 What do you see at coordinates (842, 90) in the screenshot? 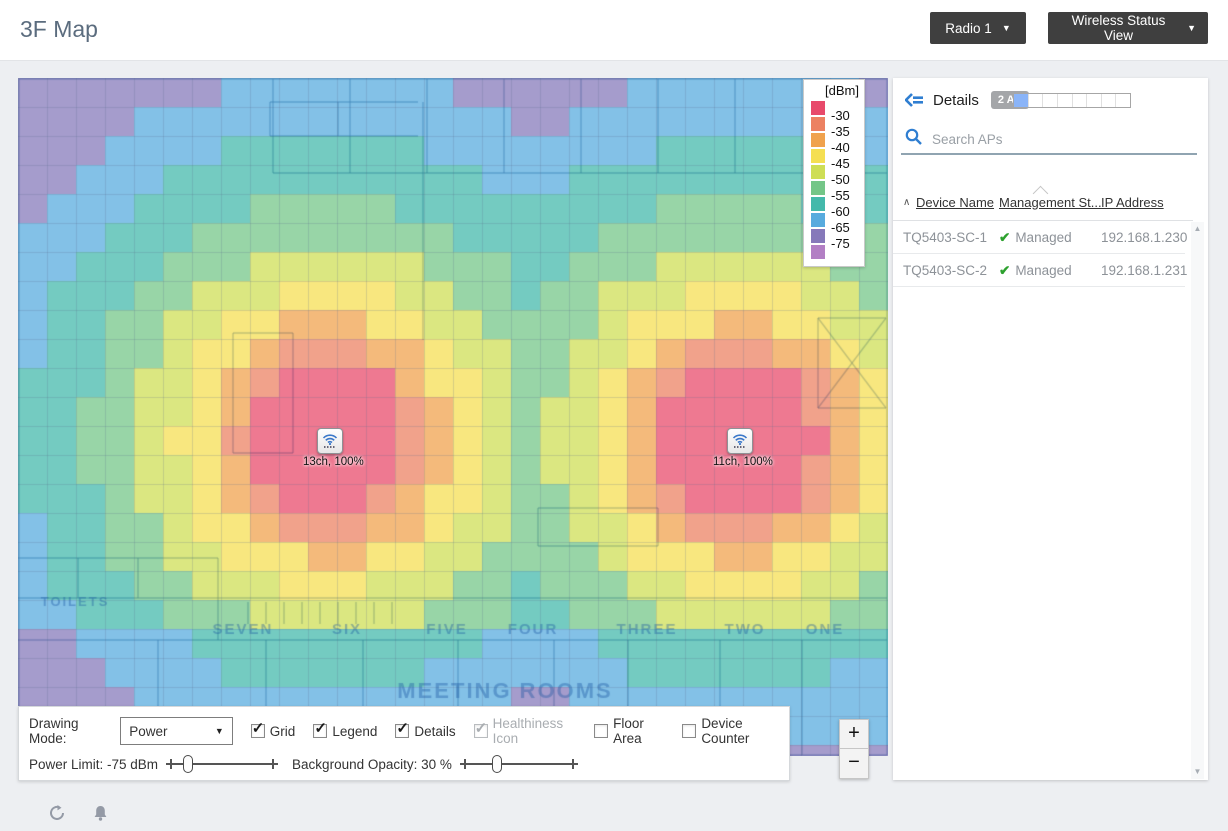
I see `legend-title: [dBm]` at bounding box center [842, 90].